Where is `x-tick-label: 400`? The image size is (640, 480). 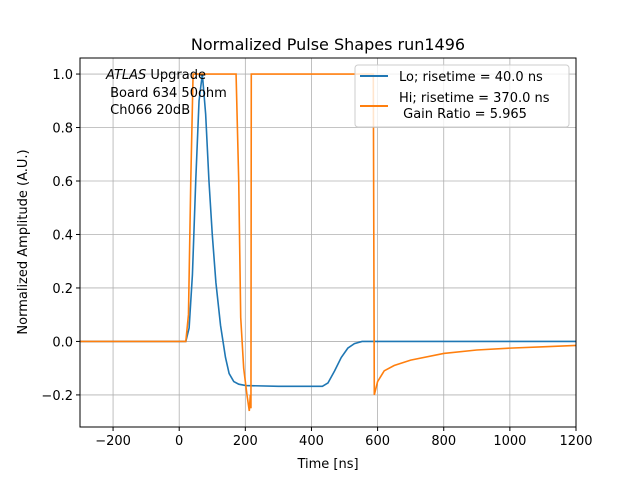 x-tick-label: 400 is located at coordinates (311, 441).